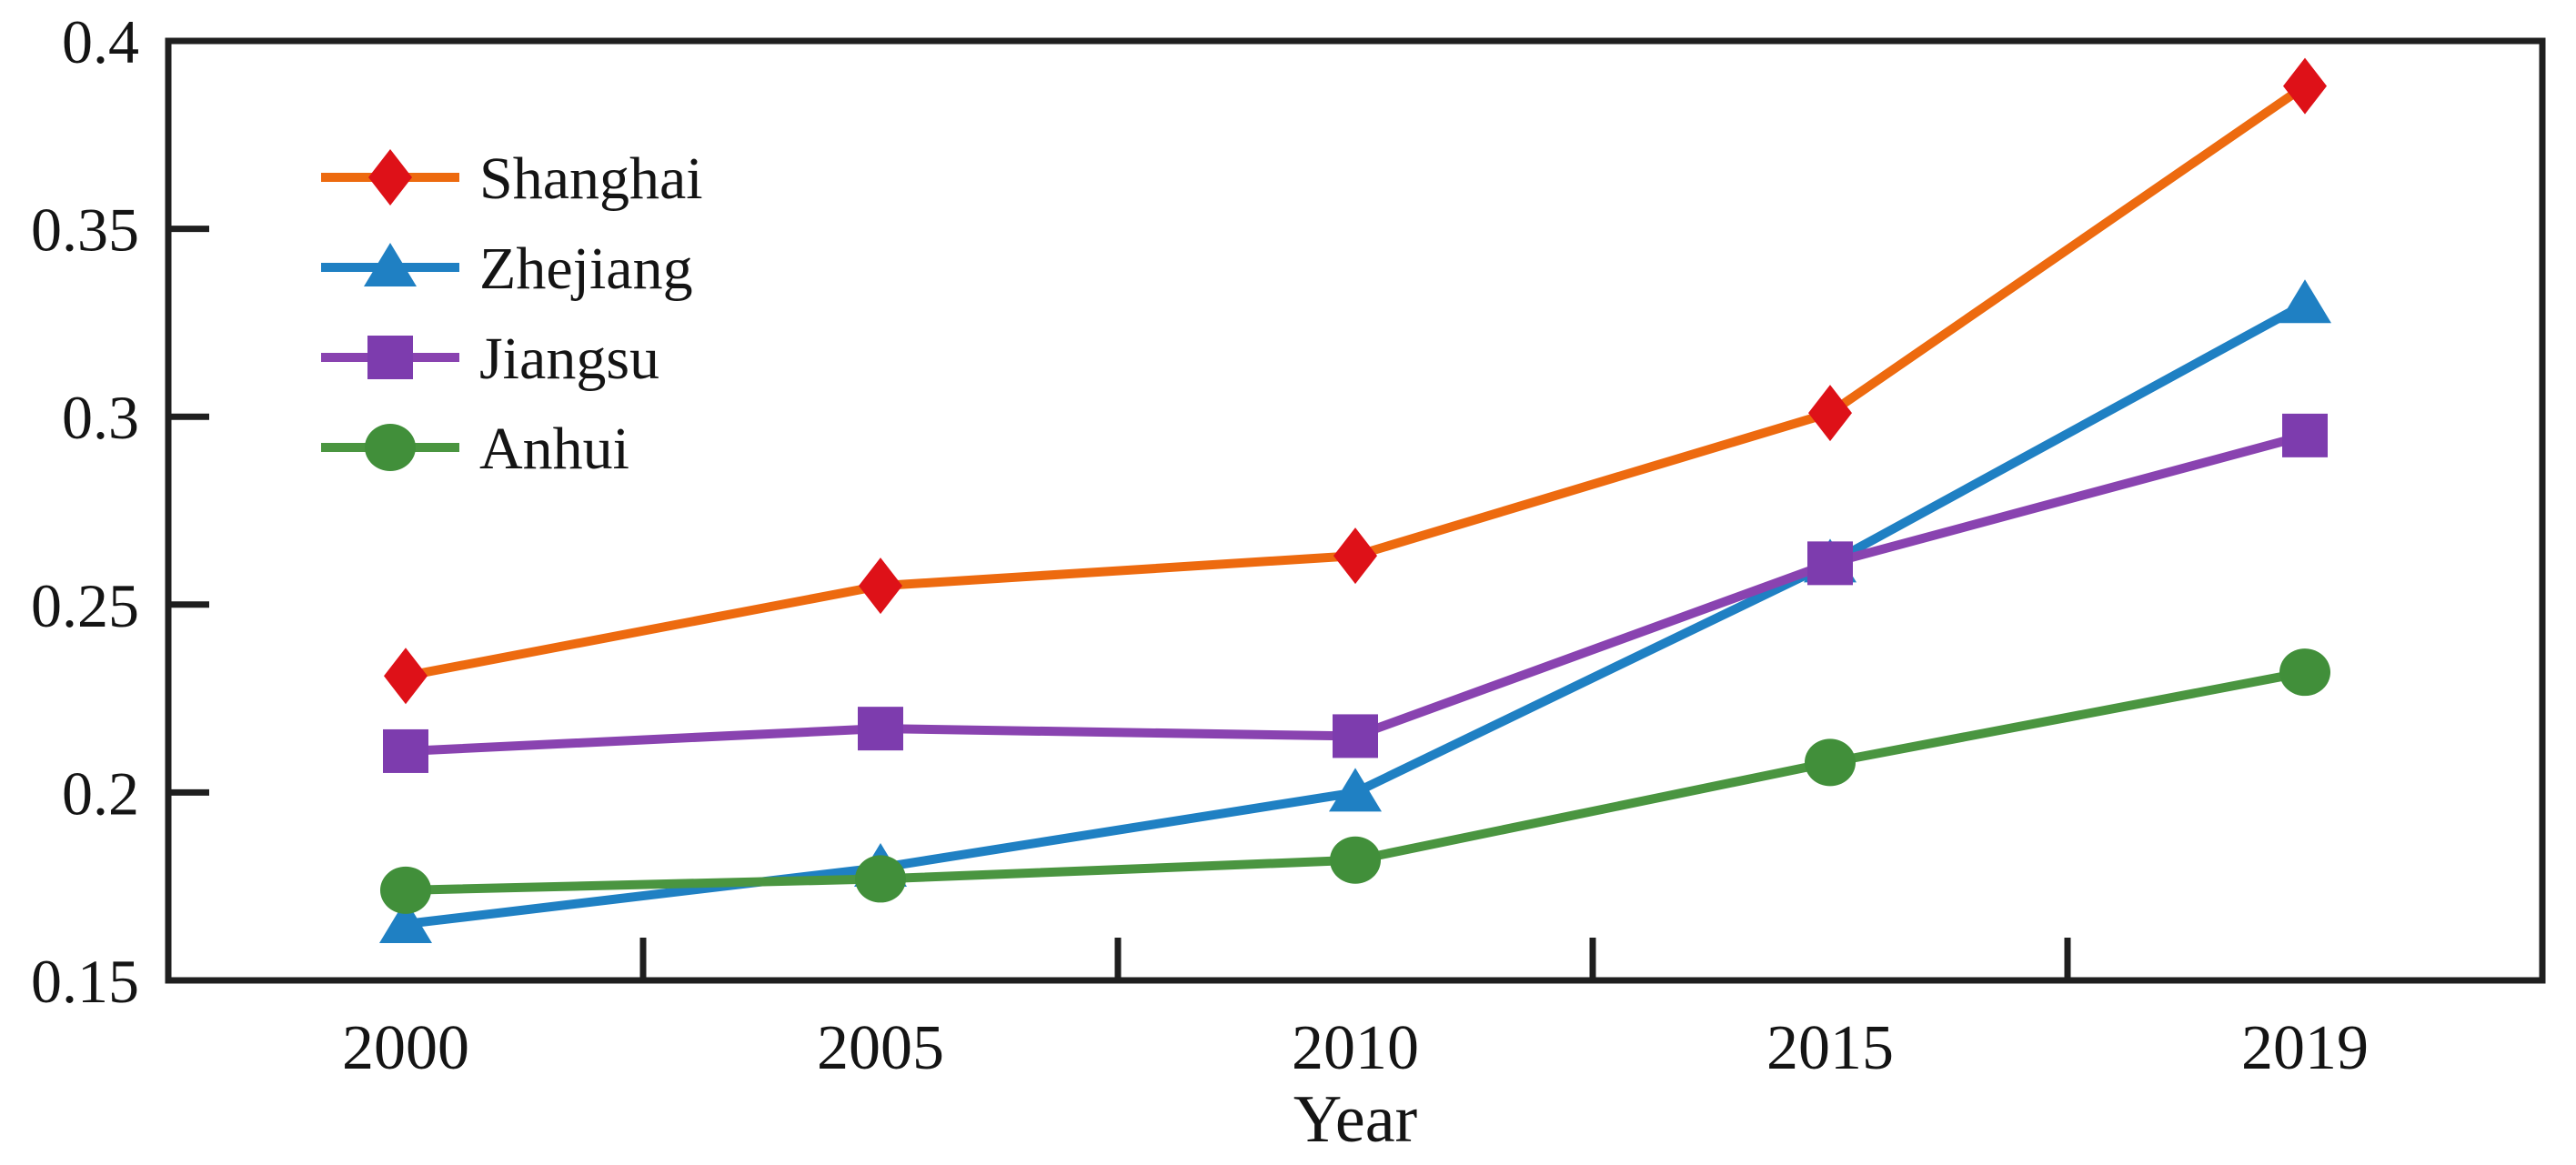 This screenshot has width=2576, height=1165. I want to click on x-axis-title: Year, so click(1355, 1119).